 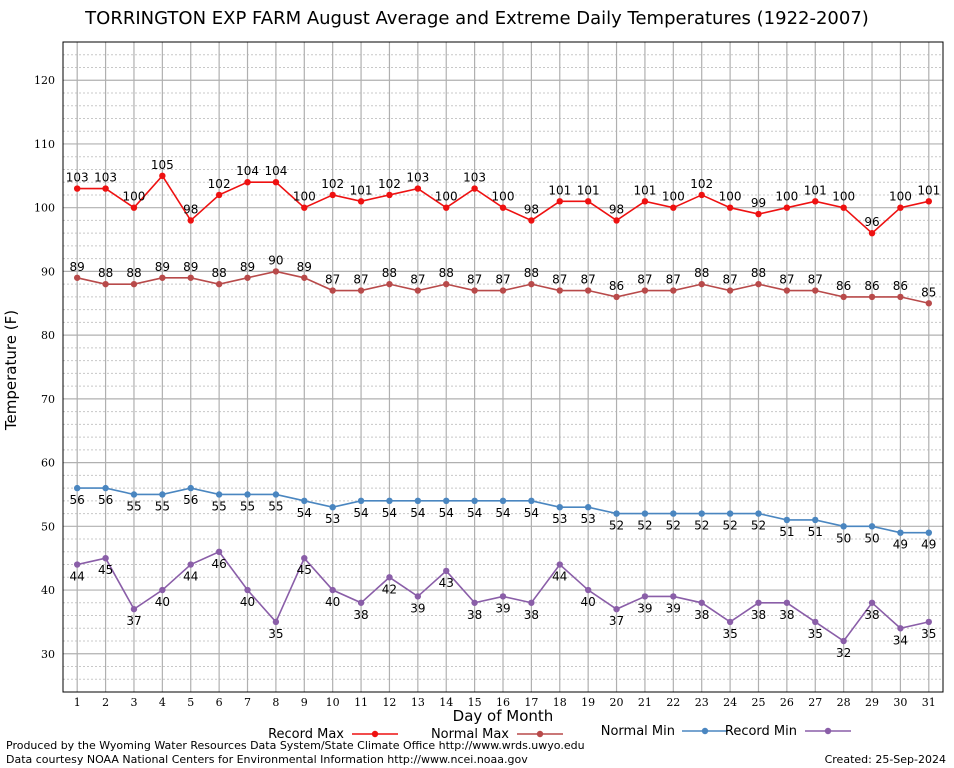 What do you see at coordinates (871, 222) in the screenshot?
I see `data-label-record-max: 96` at bounding box center [871, 222].